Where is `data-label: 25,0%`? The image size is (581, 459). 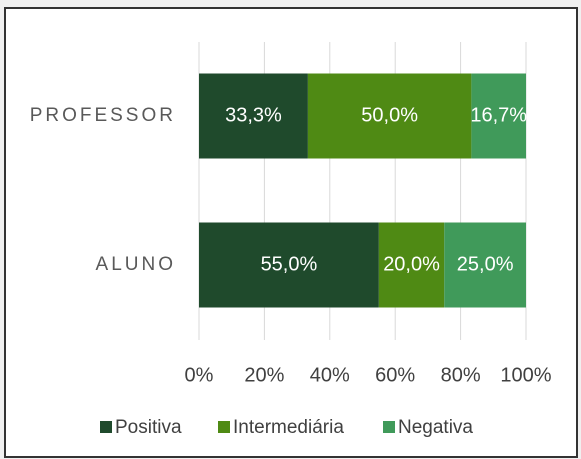
data-label: 25,0% is located at coordinates (485, 264).